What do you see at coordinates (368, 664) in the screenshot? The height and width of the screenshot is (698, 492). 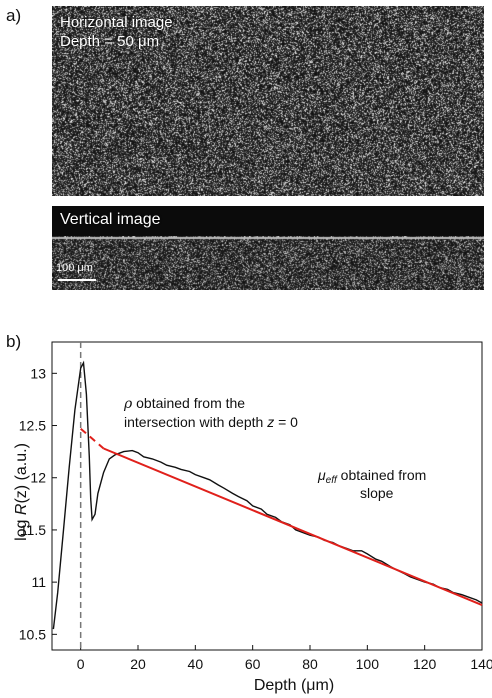 I see `x-tick-label: 100` at bounding box center [368, 664].